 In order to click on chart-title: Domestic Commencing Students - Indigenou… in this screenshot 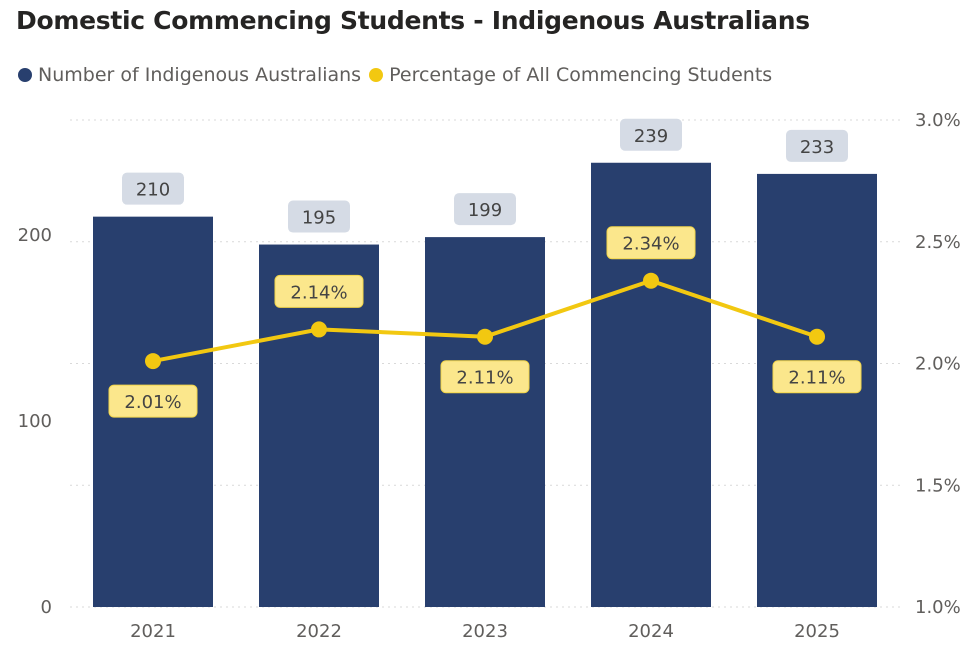, I will do `click(413, 20)`.